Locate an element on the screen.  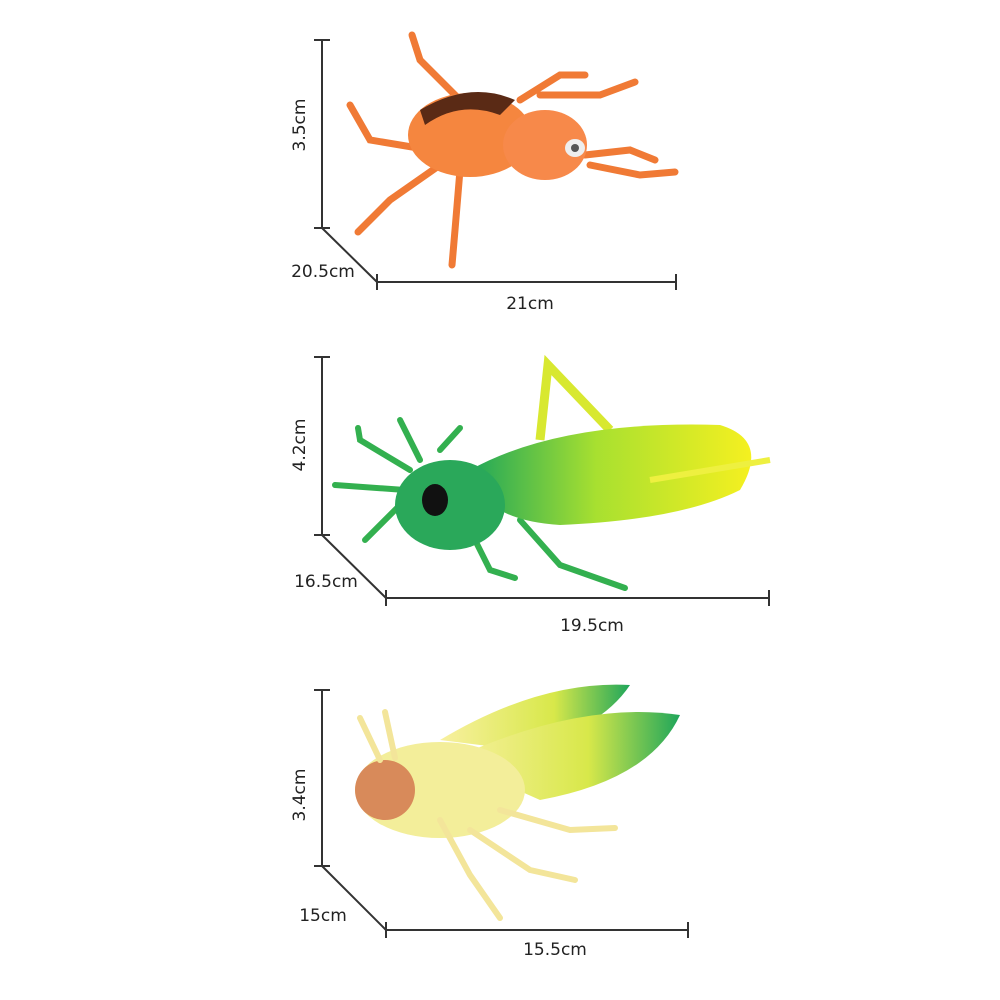
height-label: 3.5cm is located at coordinates (300, 125).